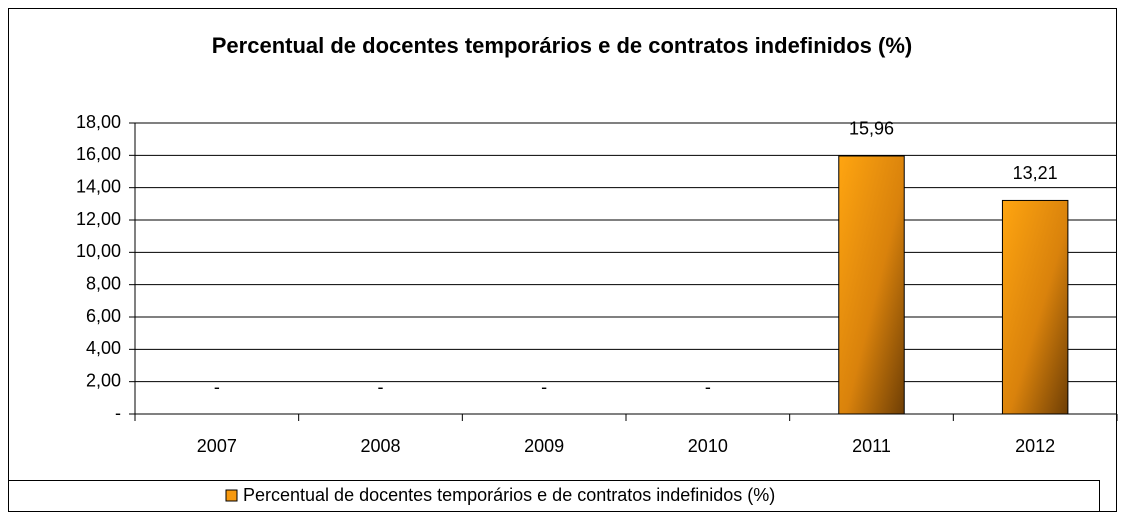 The image size is (1125, 521). I want to click on y-tick-label: -, so click(118, 413).